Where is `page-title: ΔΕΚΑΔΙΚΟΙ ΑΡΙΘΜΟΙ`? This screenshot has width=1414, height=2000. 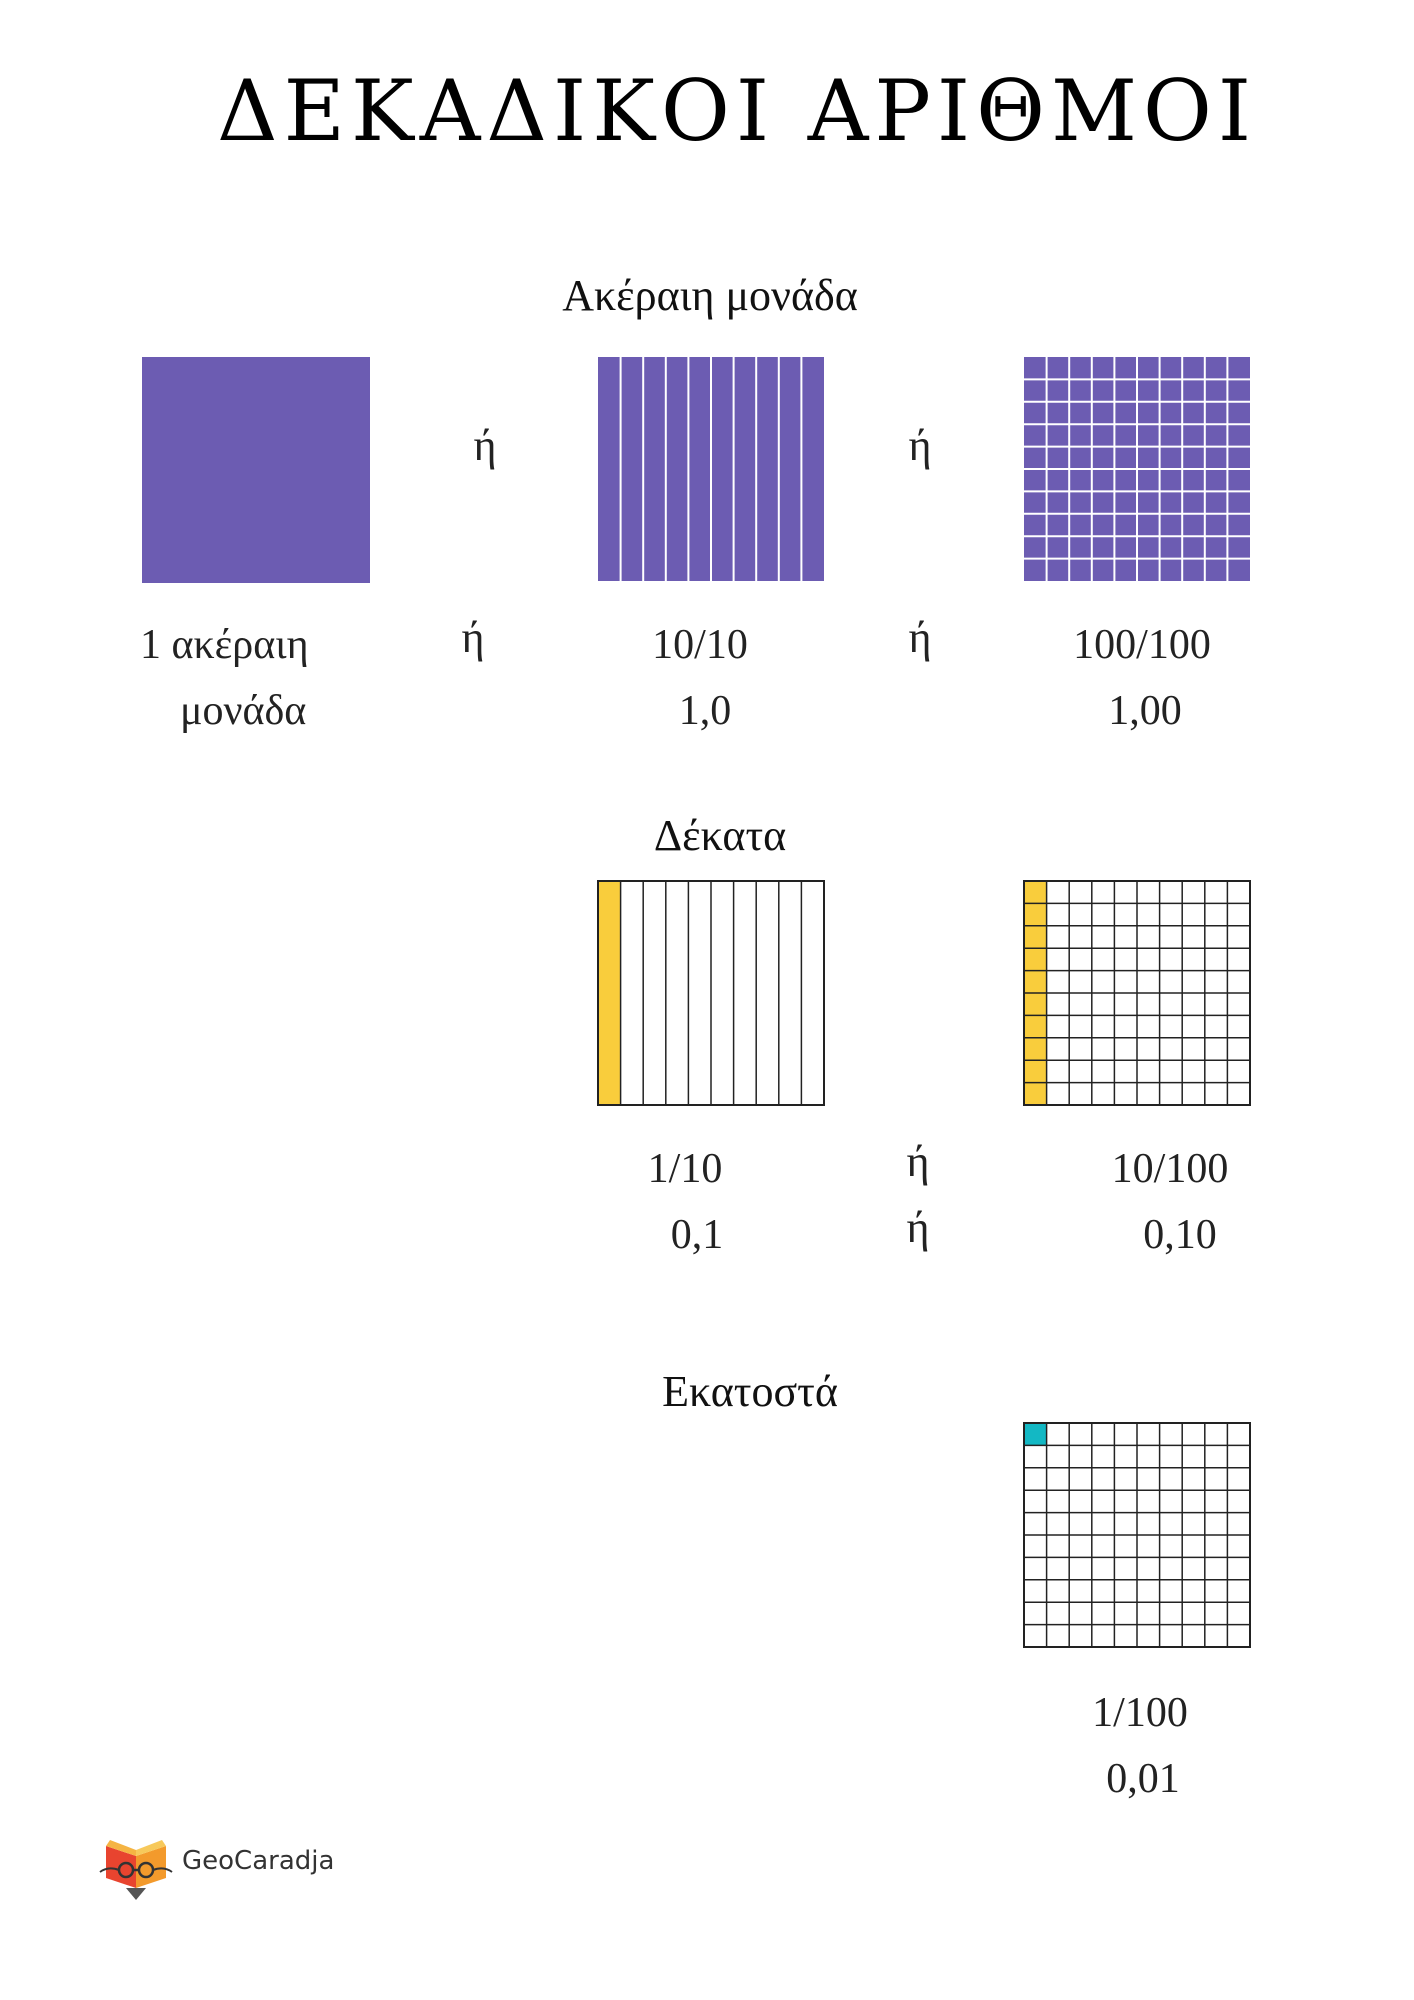
page-title: ΔΕΚΑΔΙΚΟΙ ΑΡΙΘΜΟΙ is located at coordinates (737, 111).